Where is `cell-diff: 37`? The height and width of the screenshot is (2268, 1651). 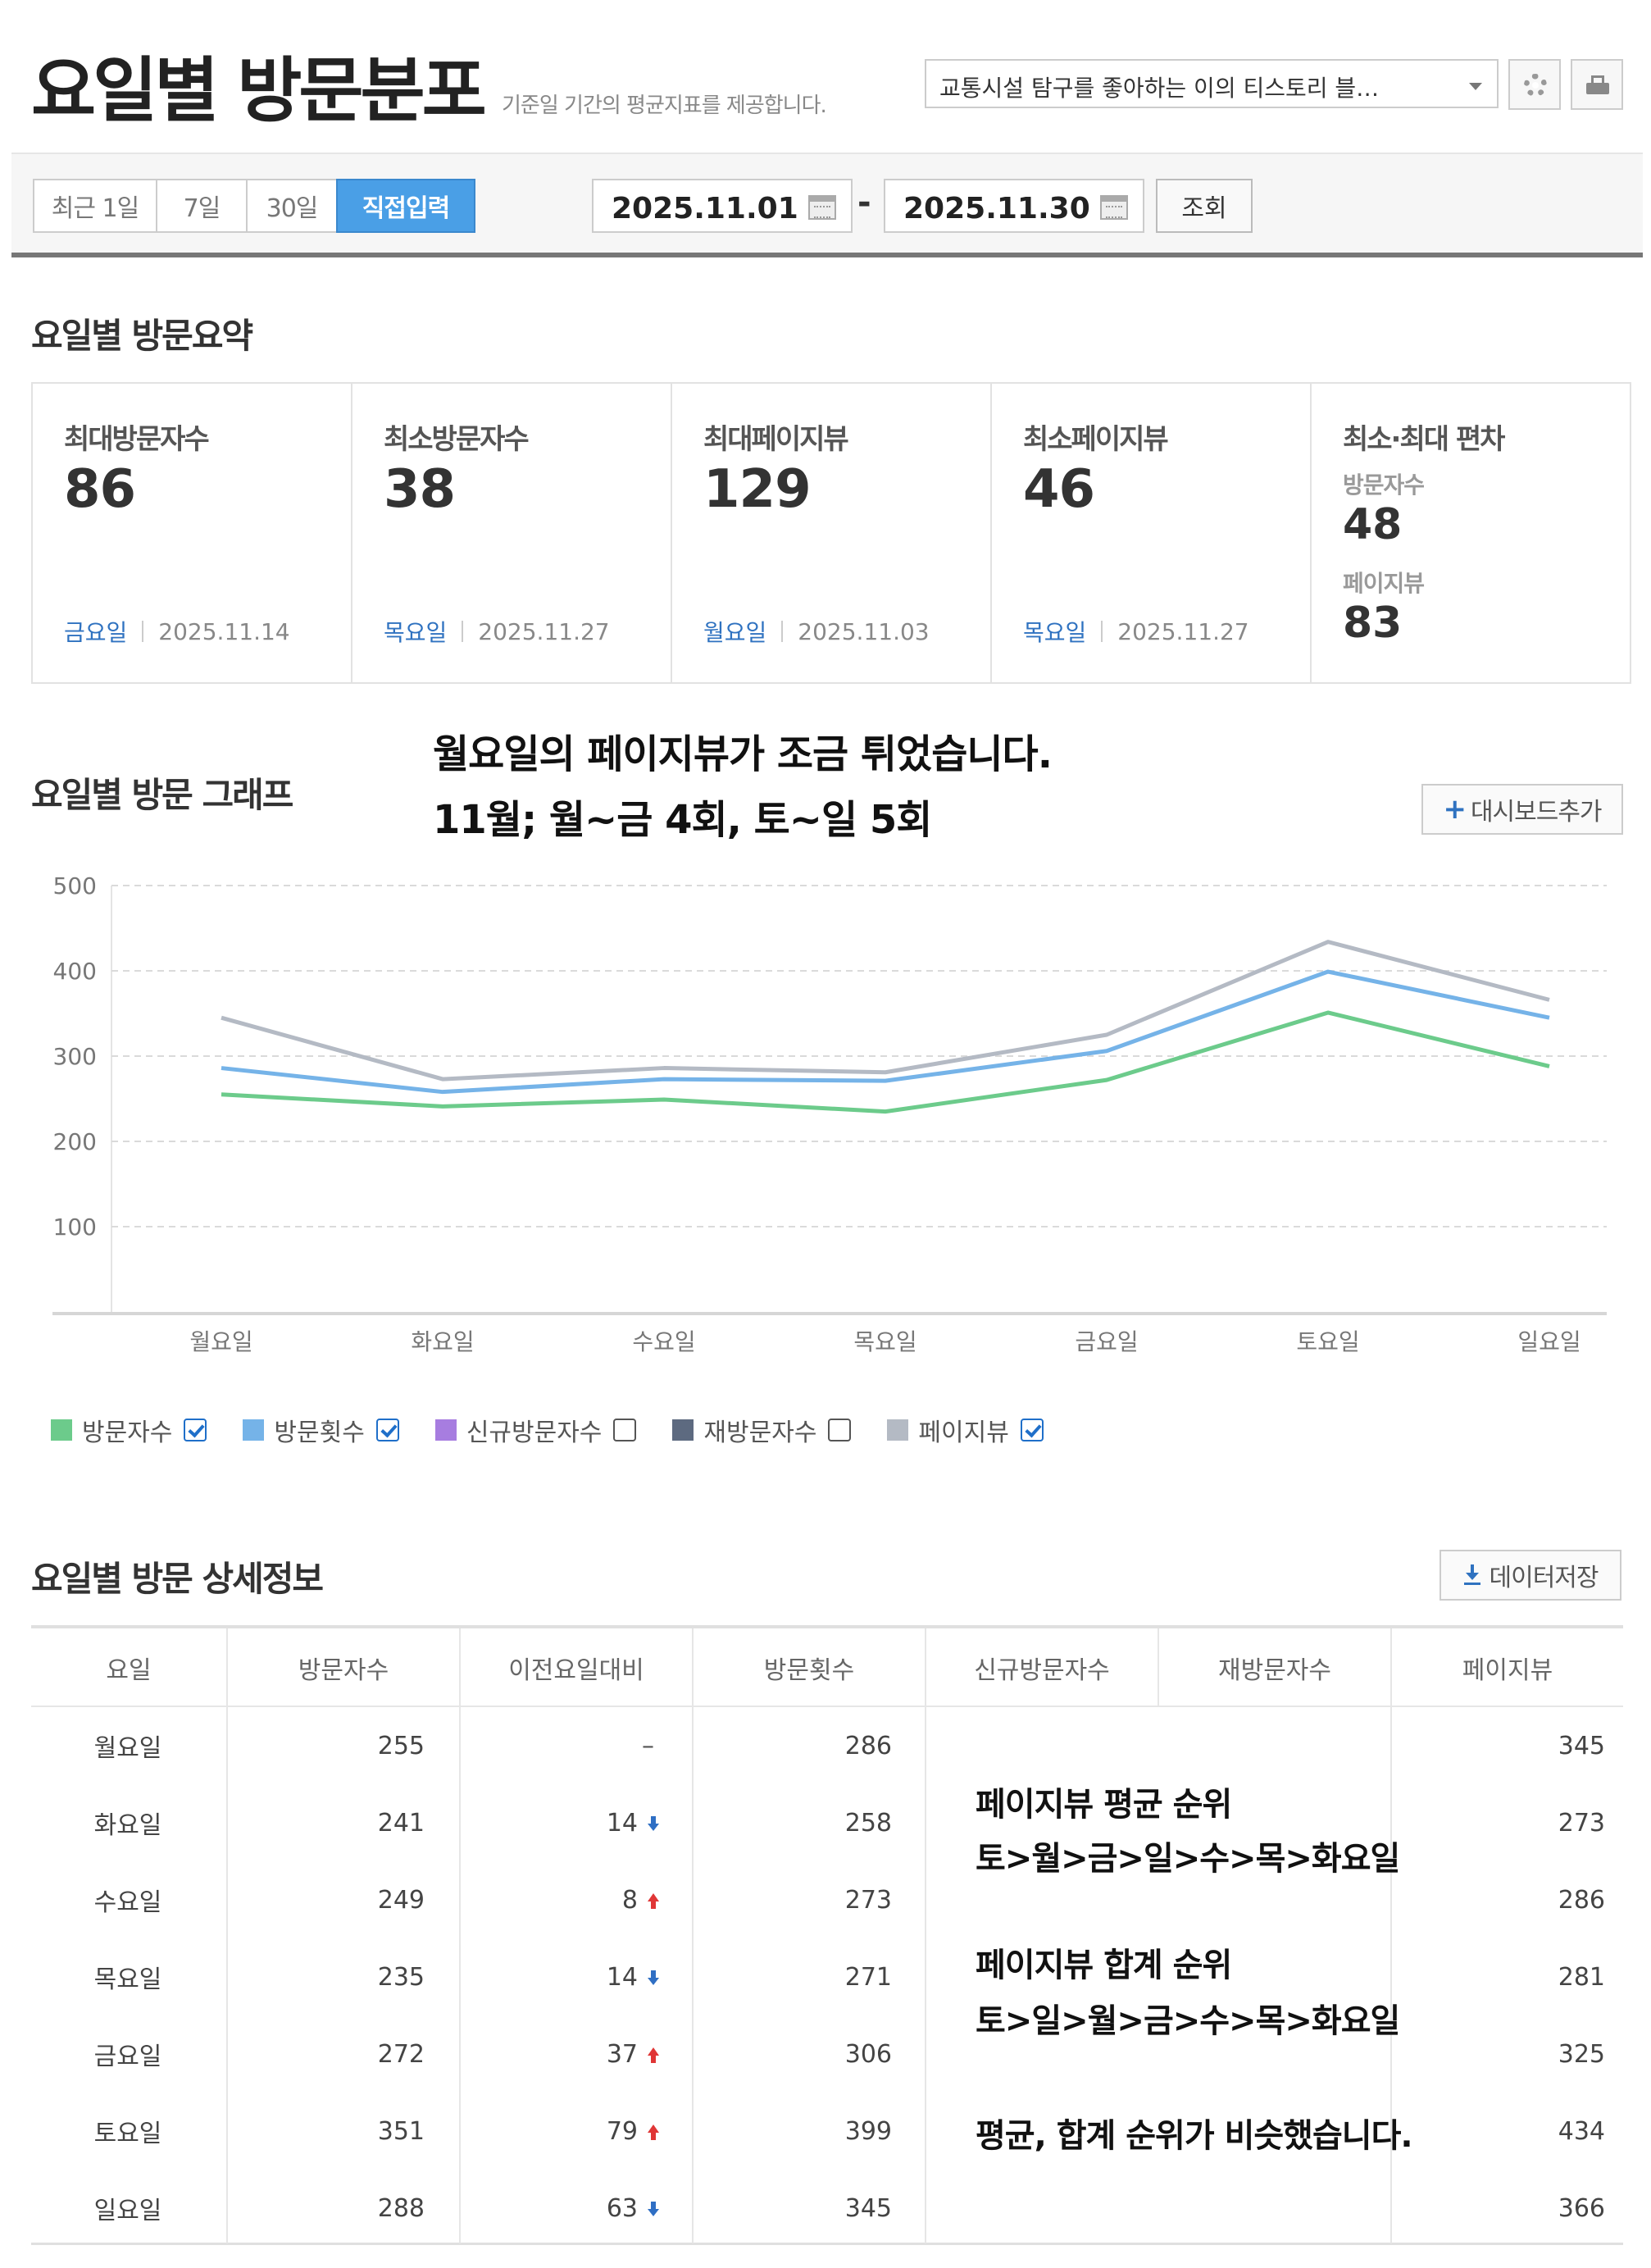
cell-diff: 37 is located at coordinates (560, 2054).